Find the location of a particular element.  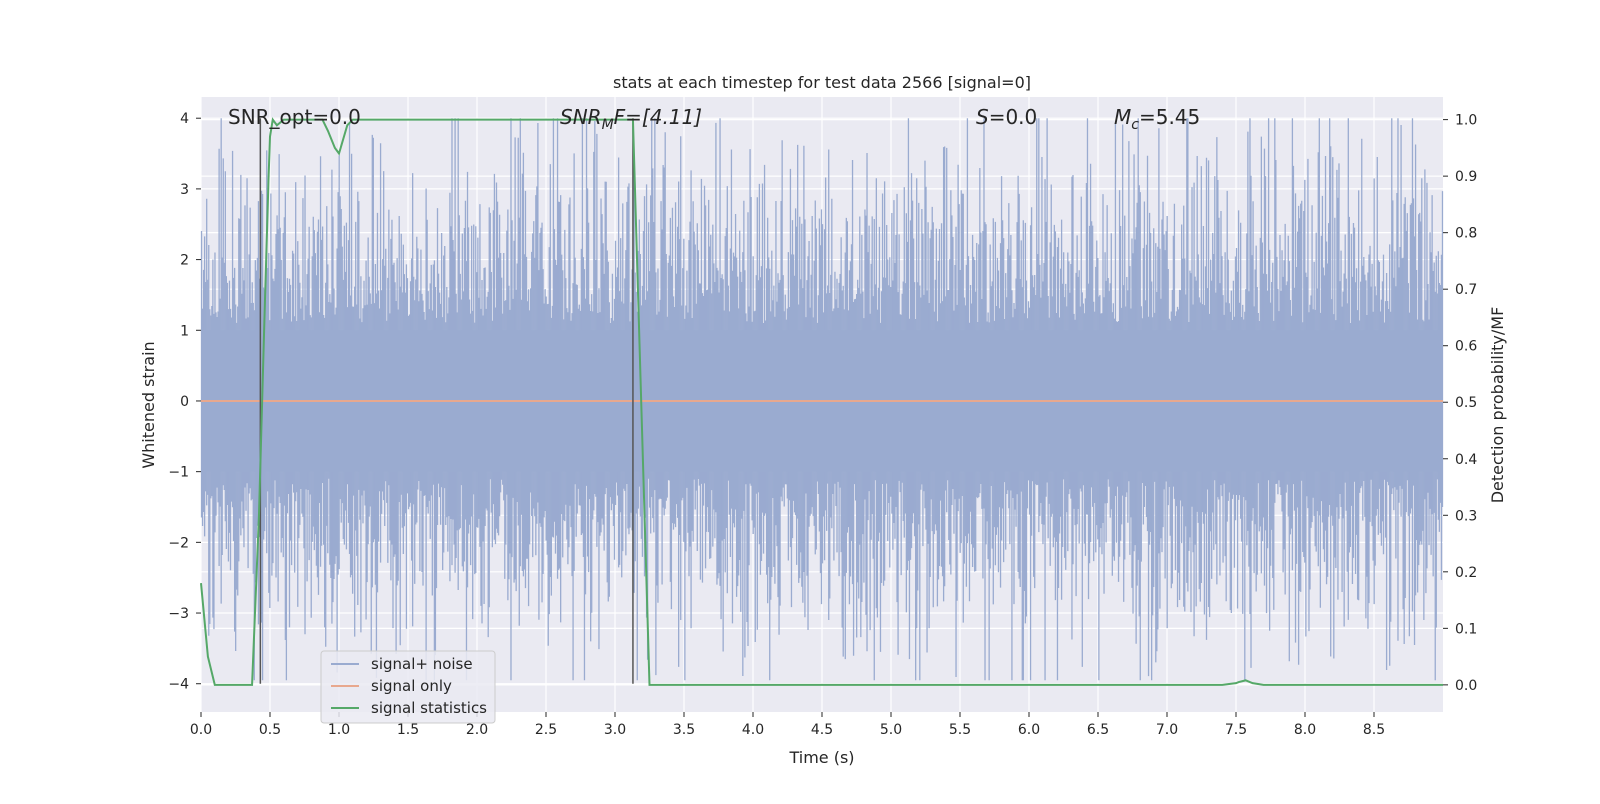

y2-tick-label: 0.2 is located at coordinates (1466, 573).